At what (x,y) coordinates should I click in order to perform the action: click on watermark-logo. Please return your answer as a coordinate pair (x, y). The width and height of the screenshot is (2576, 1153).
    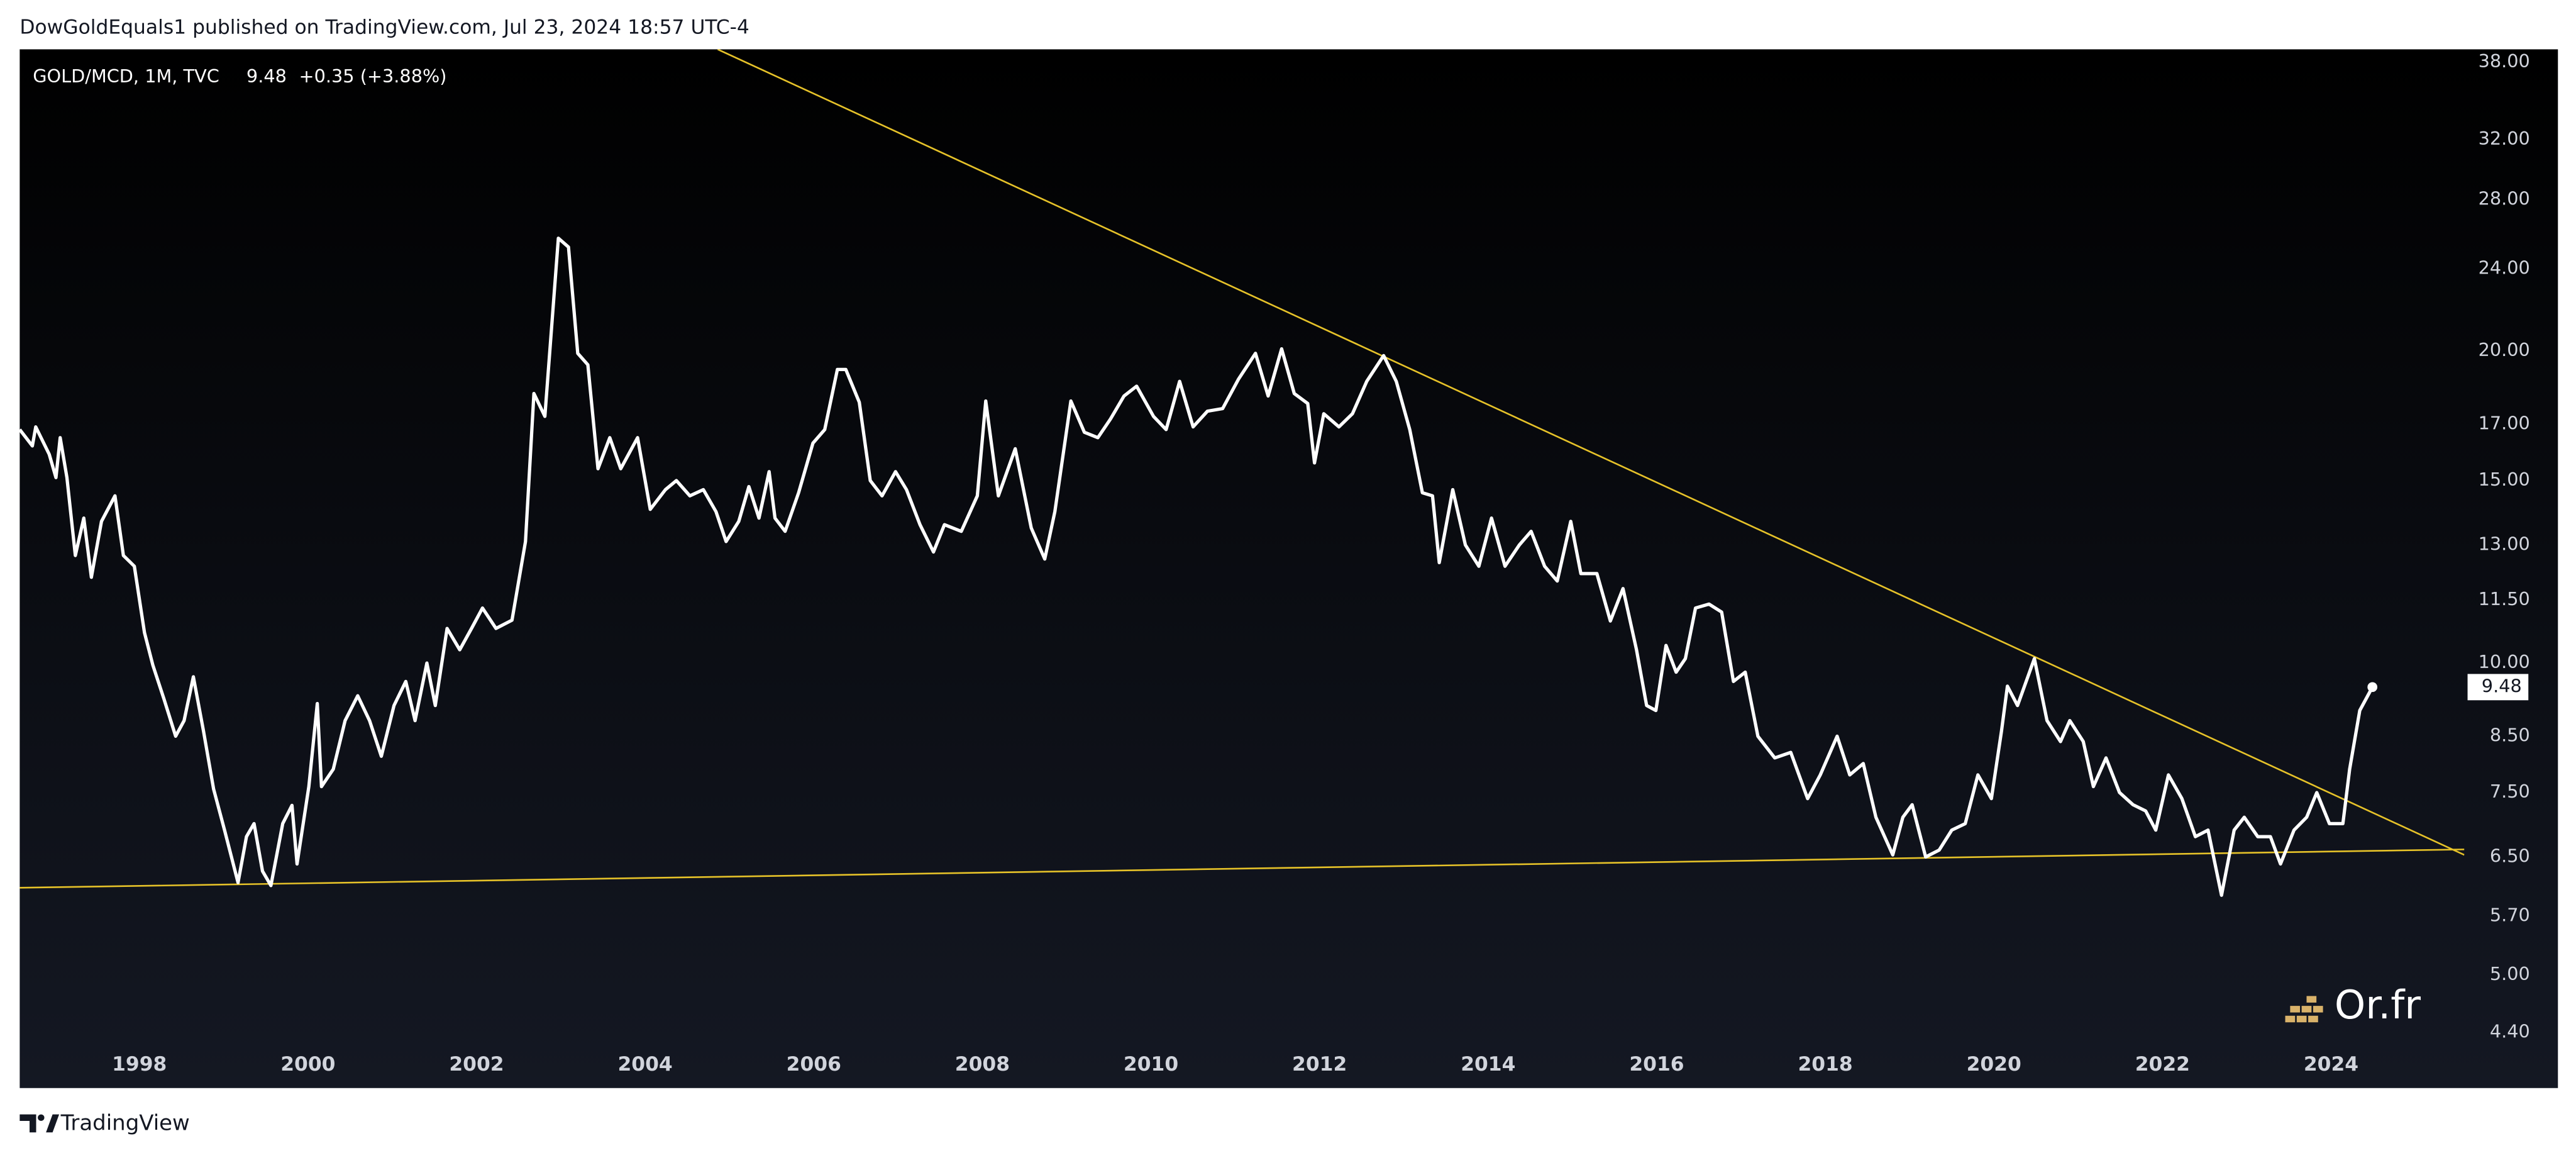
    Looking at the image, I should click on (2304, 1010).